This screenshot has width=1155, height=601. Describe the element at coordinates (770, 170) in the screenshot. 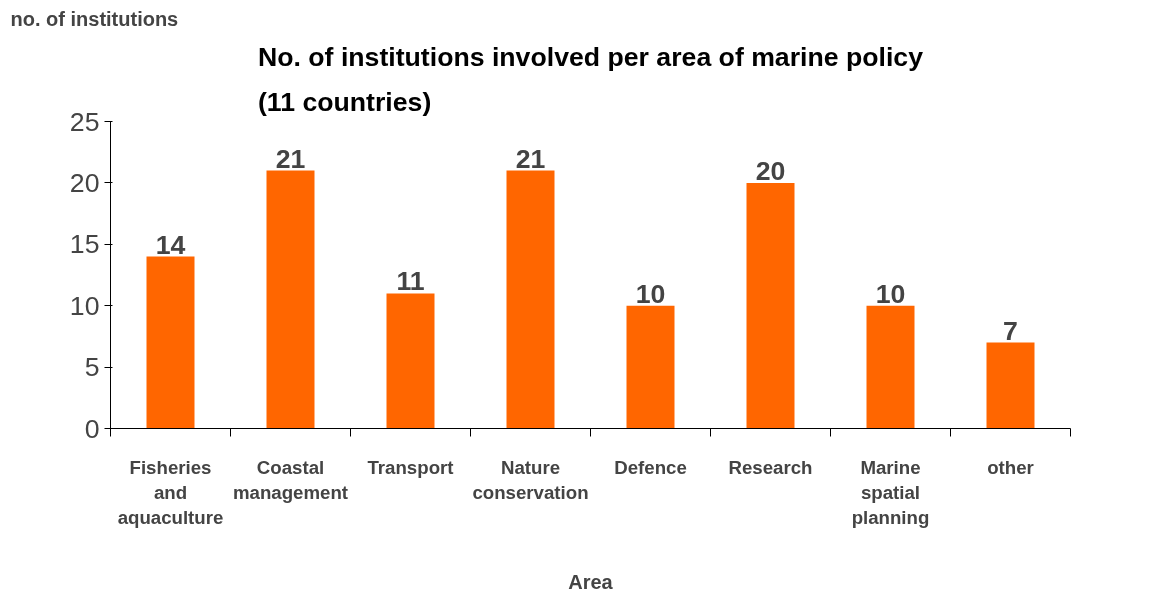

I see `data-label: 20` at that location.